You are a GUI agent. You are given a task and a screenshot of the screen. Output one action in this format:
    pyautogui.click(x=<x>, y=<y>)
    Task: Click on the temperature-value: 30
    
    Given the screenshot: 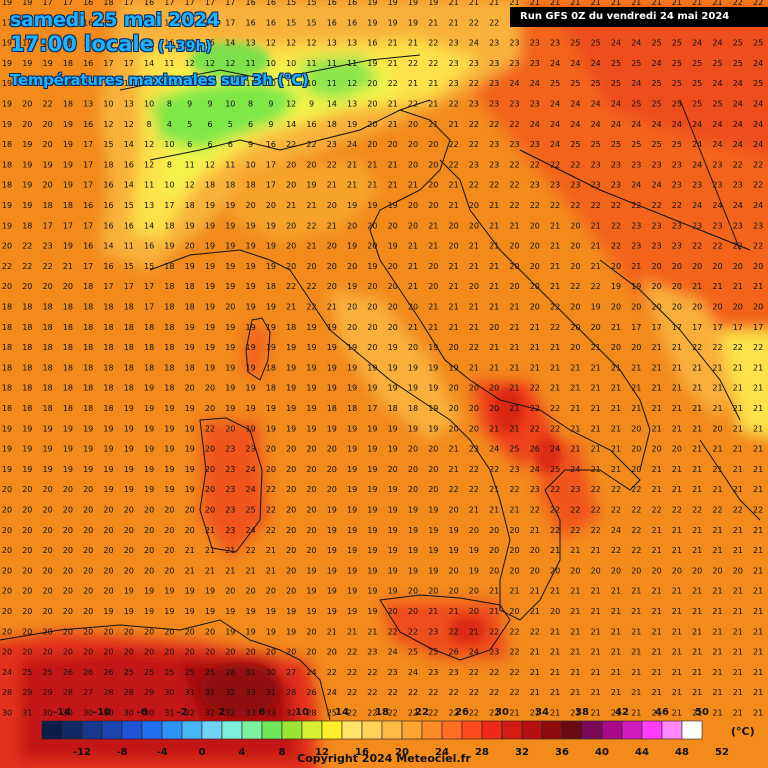 What is the action you would take?
    pyautogui.click(x=169, y=692)
    